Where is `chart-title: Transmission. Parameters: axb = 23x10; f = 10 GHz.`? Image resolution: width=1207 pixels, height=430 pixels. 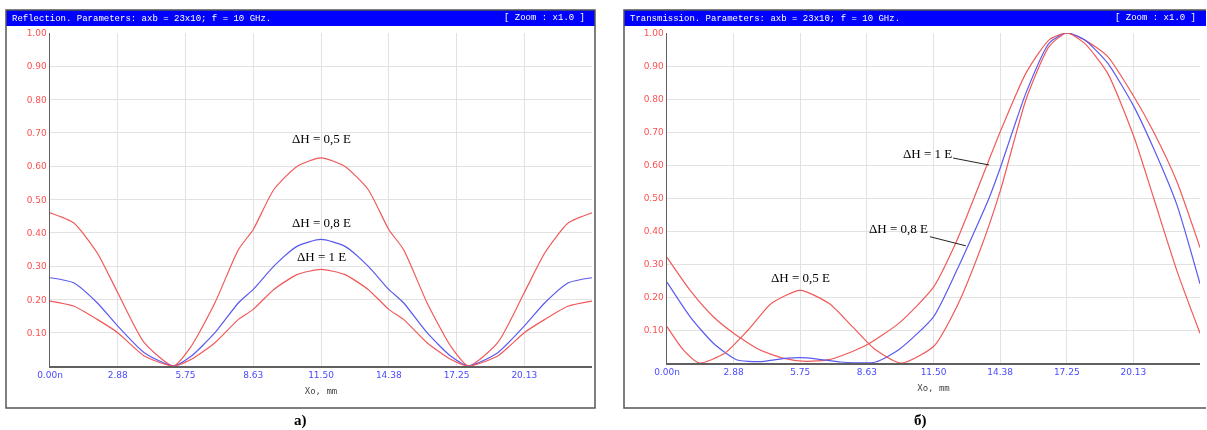 chart-title: Transmission. Parameters: axb = 23x10; f = 10 GHz. is located at coordinates (765, 19).